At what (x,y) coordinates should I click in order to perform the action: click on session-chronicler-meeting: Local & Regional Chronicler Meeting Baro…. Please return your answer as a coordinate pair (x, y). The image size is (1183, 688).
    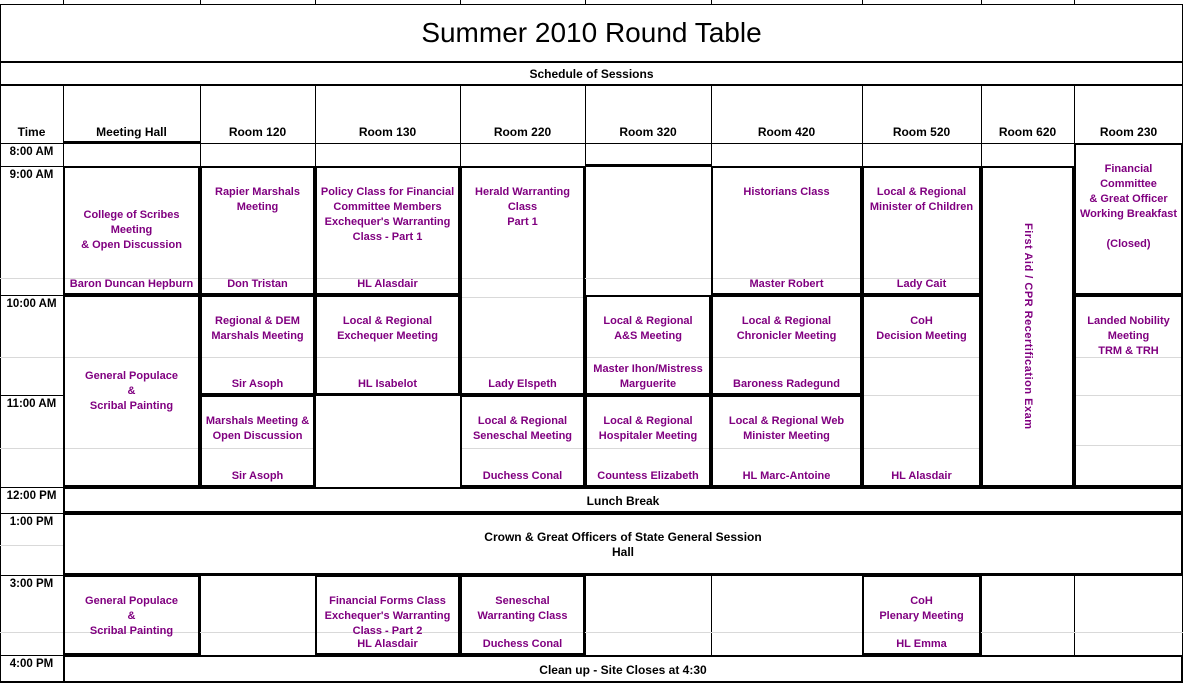
    Looking at the image, I should click on (786, 345).